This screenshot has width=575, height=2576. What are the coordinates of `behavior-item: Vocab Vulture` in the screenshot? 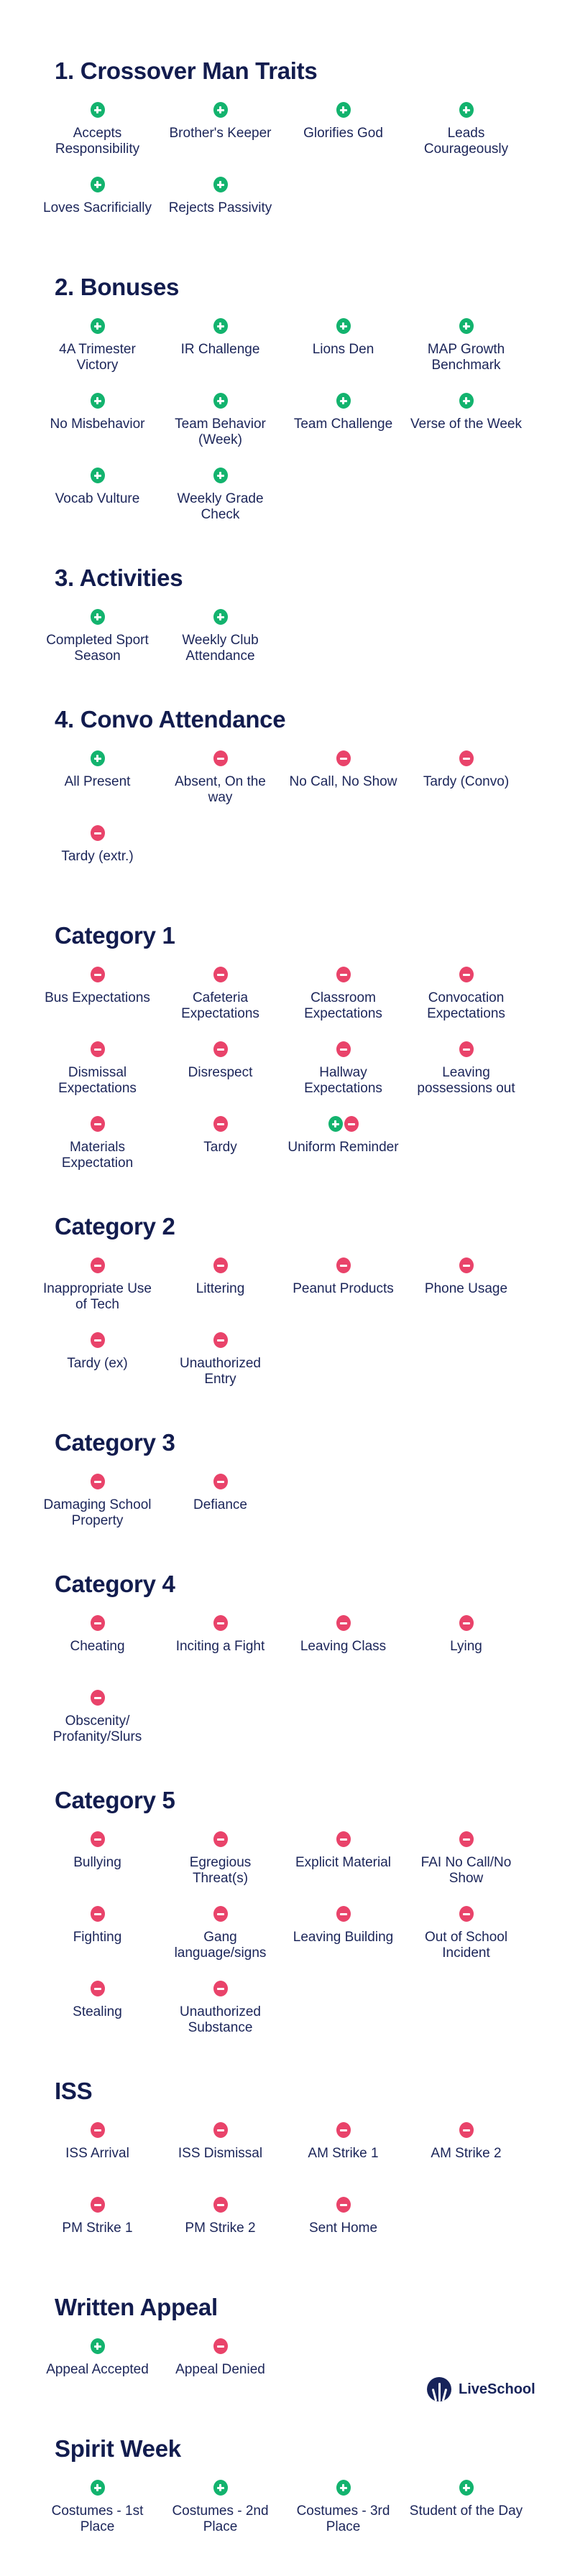 It's located at (97, 505).